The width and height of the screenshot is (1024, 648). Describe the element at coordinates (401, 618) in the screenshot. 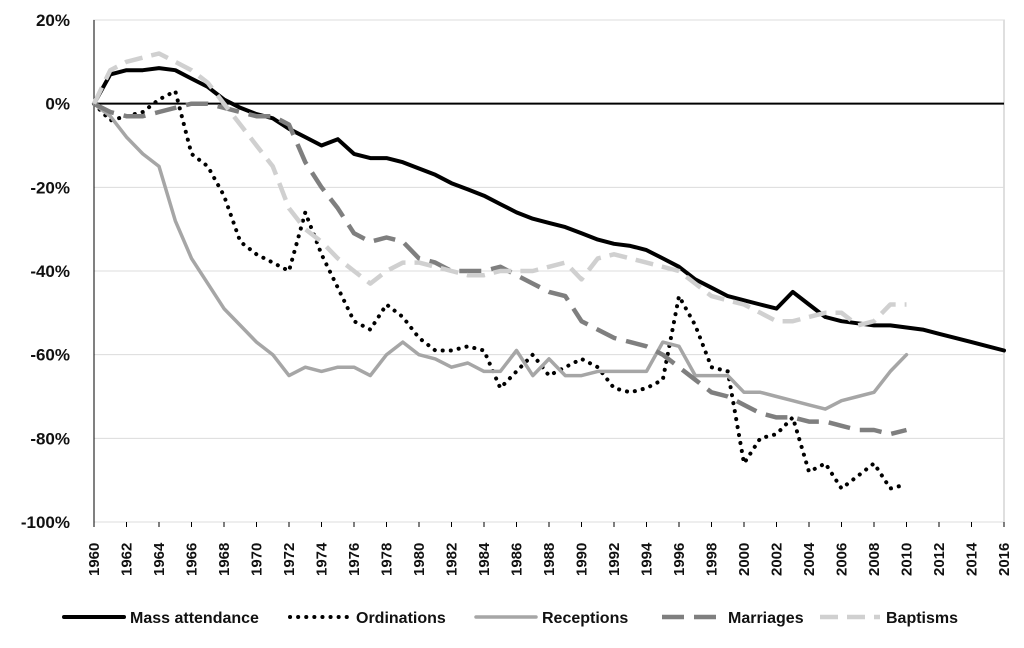

I see `legend-label: Ordinations` at that location.